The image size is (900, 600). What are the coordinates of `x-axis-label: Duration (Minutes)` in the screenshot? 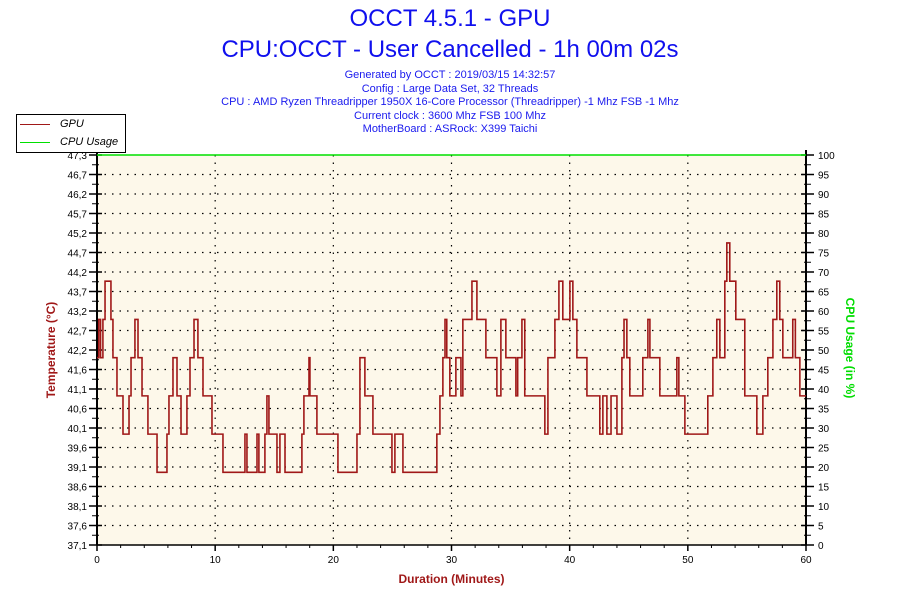 It's located at (452, 579).